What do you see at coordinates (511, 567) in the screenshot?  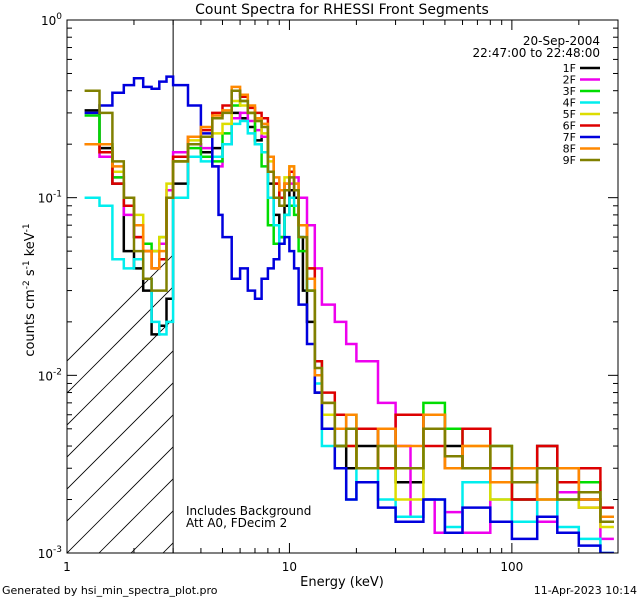 I see `x-tick-label: 100` at bounding box center [511, 567].